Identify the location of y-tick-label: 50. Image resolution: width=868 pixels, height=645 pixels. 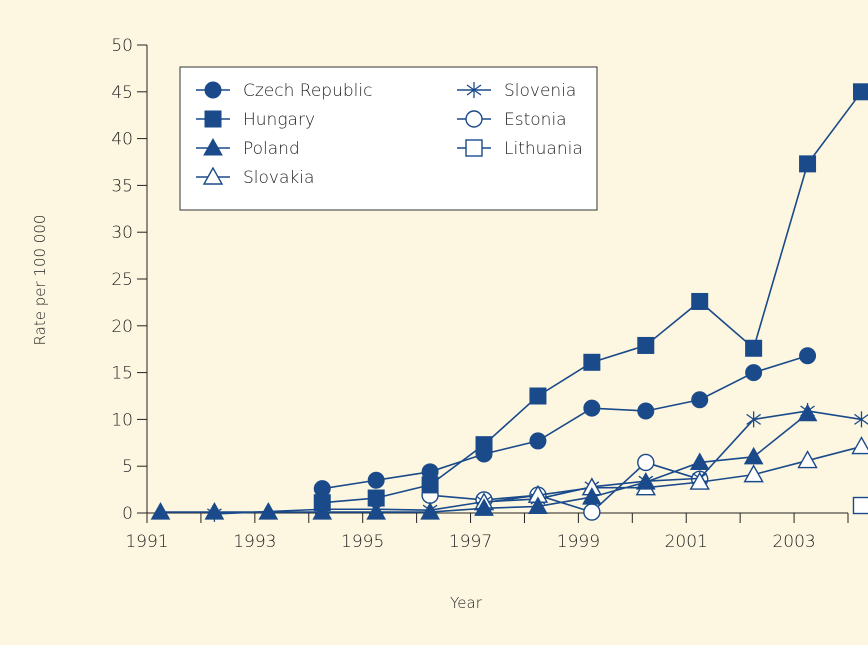
(122, 46).